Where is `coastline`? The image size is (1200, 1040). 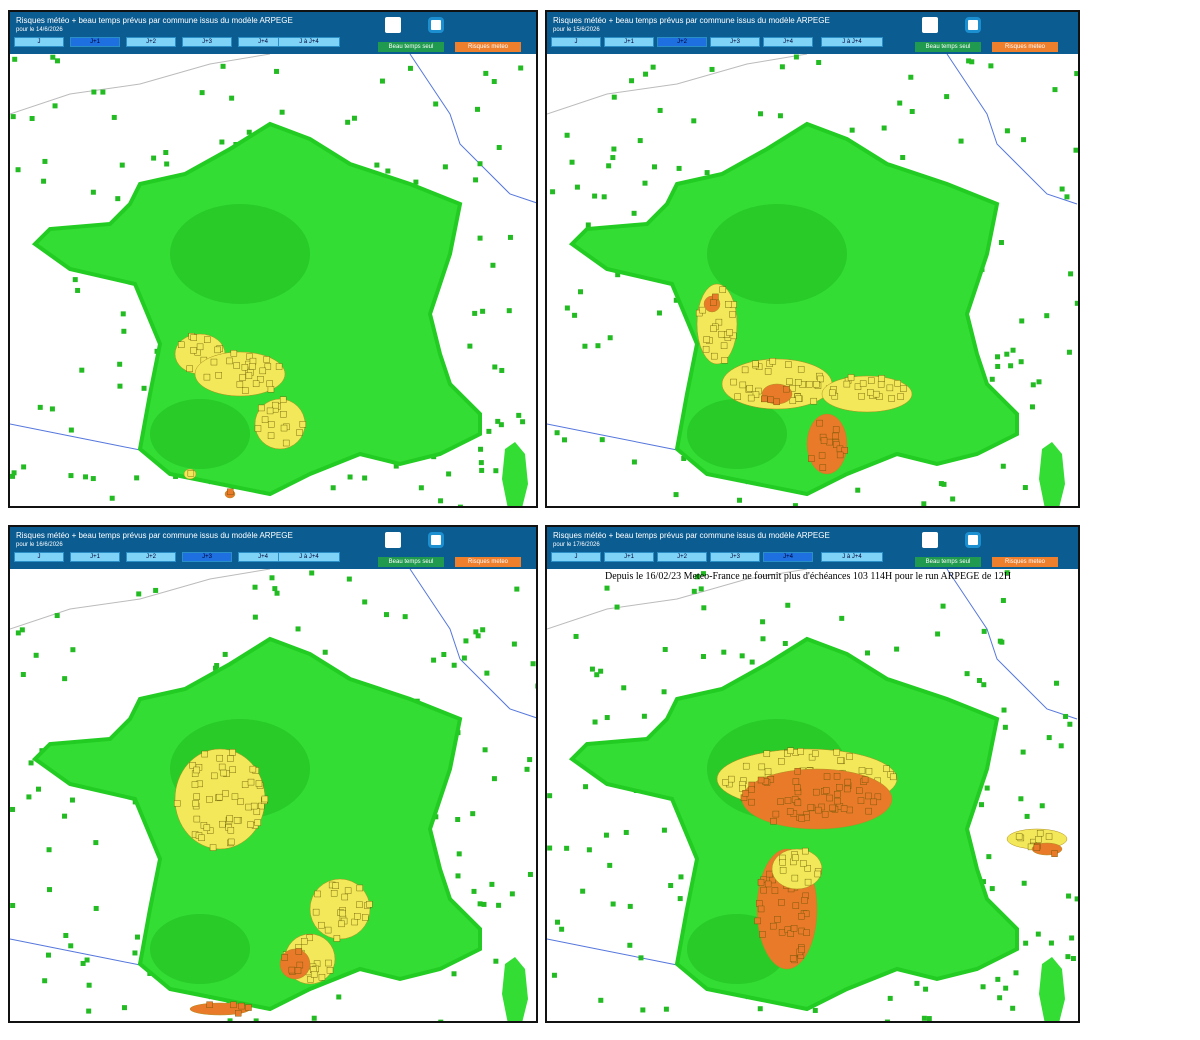 coastline is located at coordinates (677, 84).